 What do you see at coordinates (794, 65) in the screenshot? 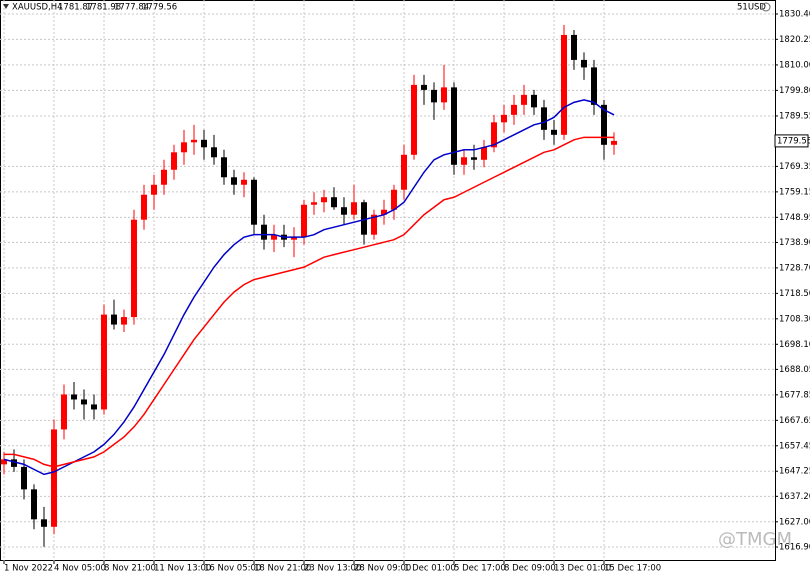
I see `y-tick-label: 1810.00` at bounding box center [794, 65].